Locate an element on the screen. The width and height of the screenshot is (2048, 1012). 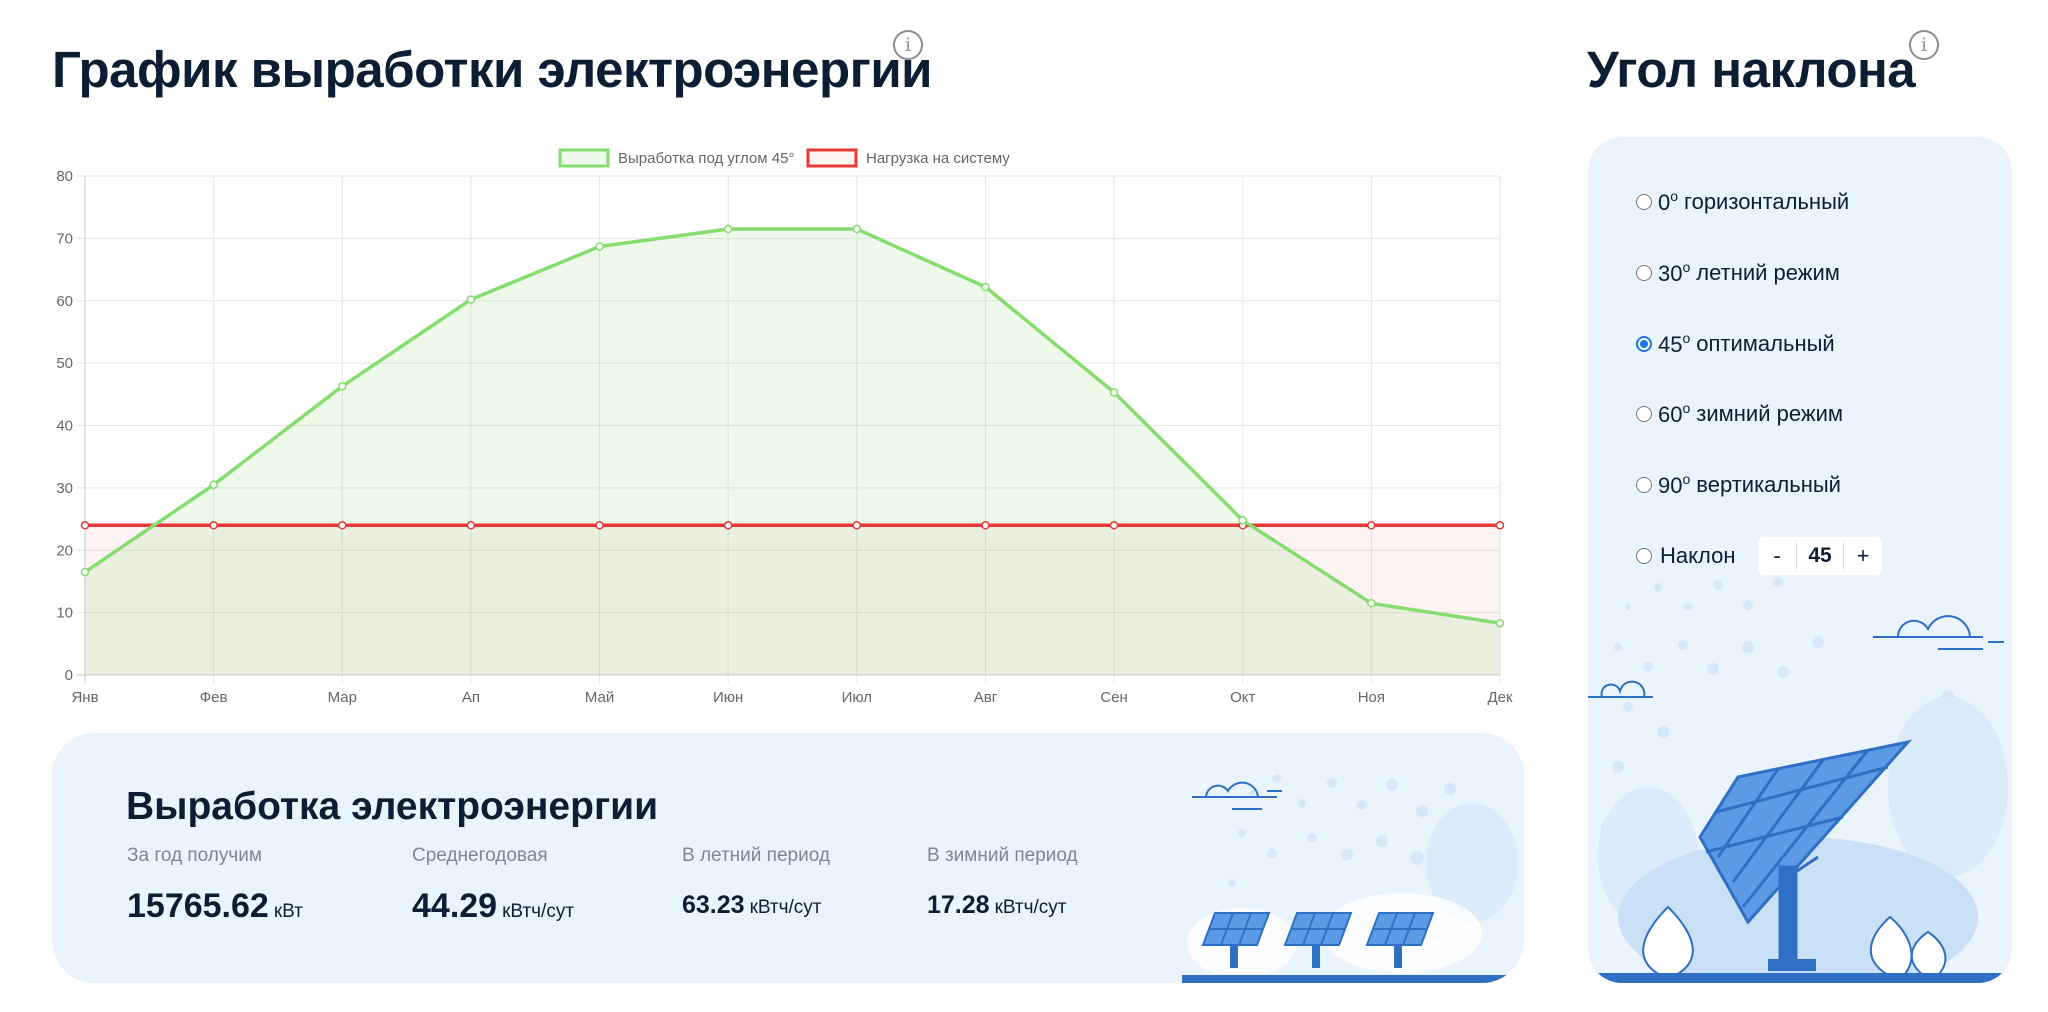
y-tick-label: 50 is located at coordinates (64, 363).